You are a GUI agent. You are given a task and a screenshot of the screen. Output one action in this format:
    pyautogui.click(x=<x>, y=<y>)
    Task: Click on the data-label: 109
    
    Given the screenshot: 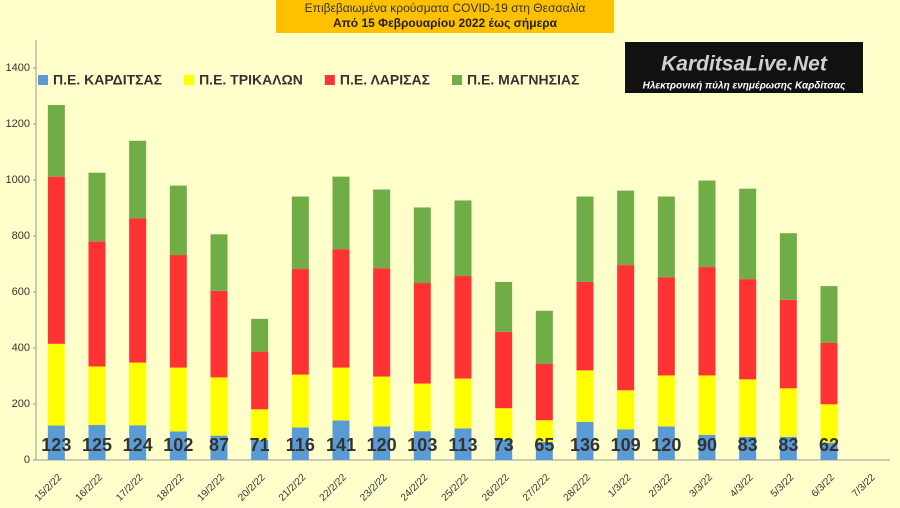 What is the action you would take?
    pyautogui.click(x=626, y=445)
    